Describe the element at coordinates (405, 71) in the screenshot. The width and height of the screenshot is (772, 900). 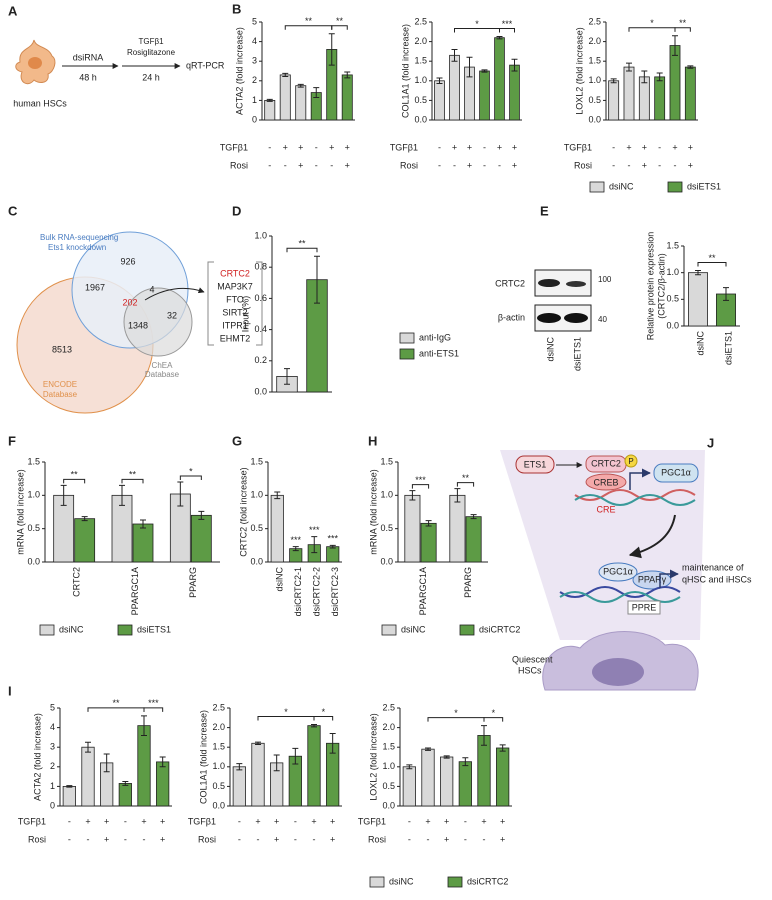
I see `y-axis-label: COL1A1 (fold increase)` at that location.